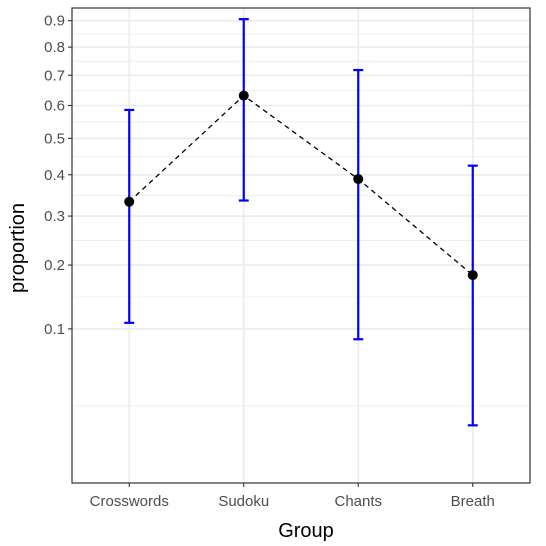 This screenshot has width=546, height=546. What do you see at coordinates (54, 216) in the screenshot?
I see `y-tick-label: 0.3` at bounding box center [54, 216].